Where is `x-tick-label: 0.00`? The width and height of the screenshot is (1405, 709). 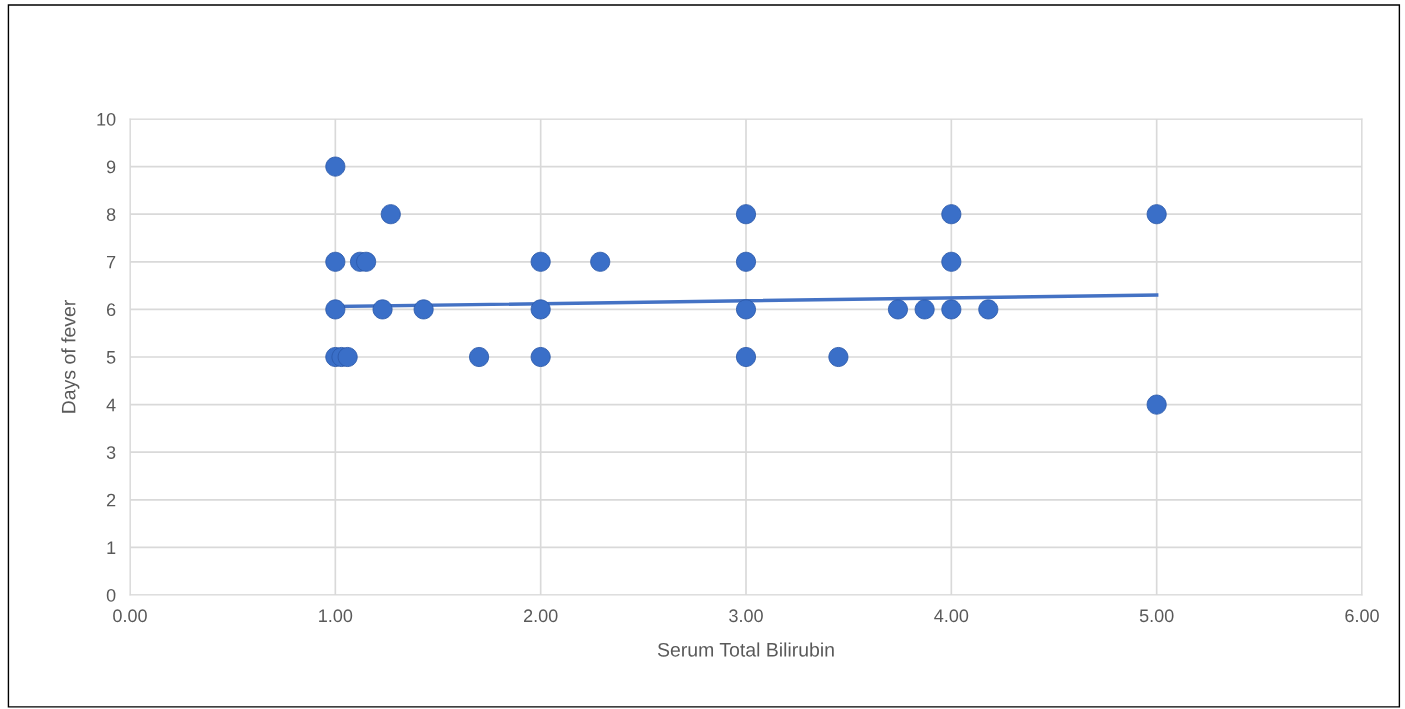
x-tick-label: 0.00 is located at coordinates (130, 616).